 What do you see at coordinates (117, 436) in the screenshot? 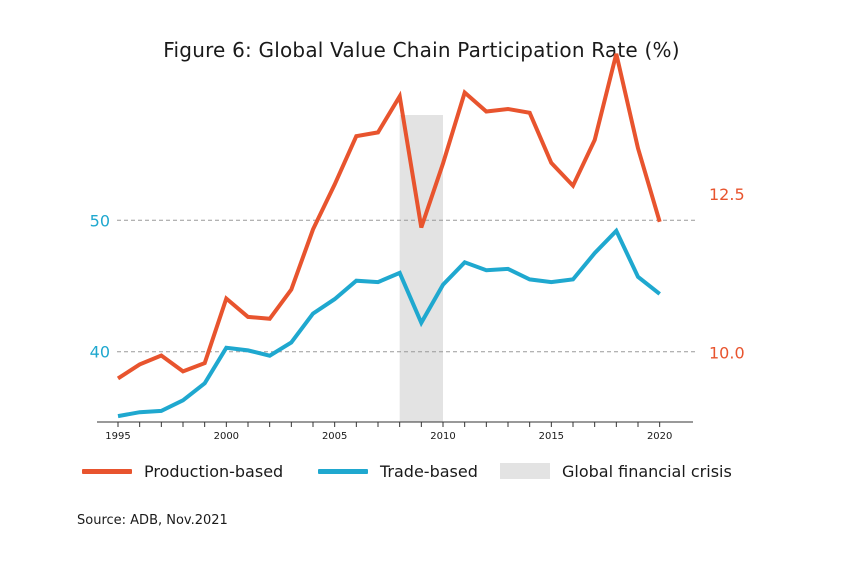
I see `x-tick-label: 1995` at bounding box center [117, 436].